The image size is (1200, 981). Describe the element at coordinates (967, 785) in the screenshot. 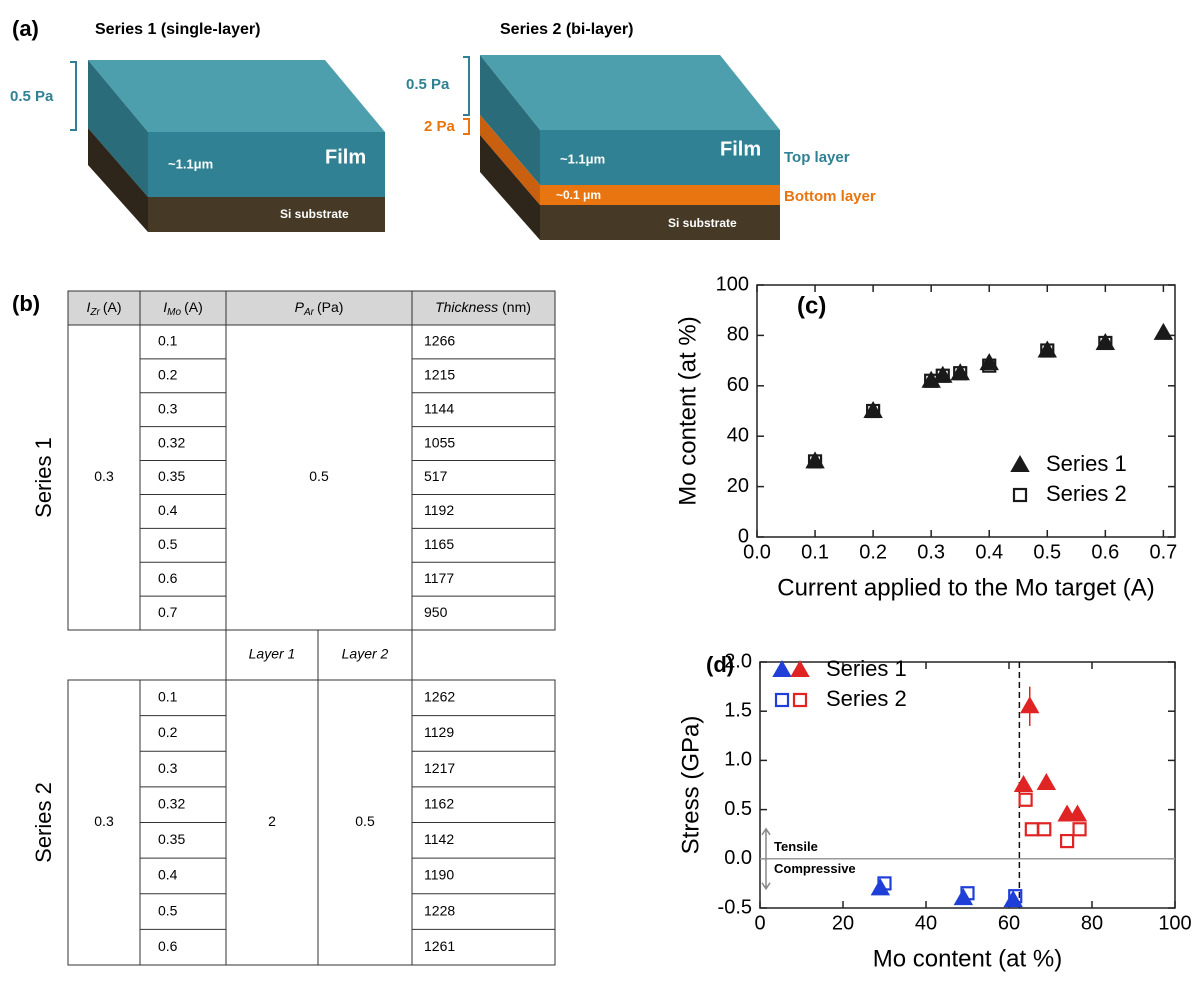

I see `plot-frame` at that location.